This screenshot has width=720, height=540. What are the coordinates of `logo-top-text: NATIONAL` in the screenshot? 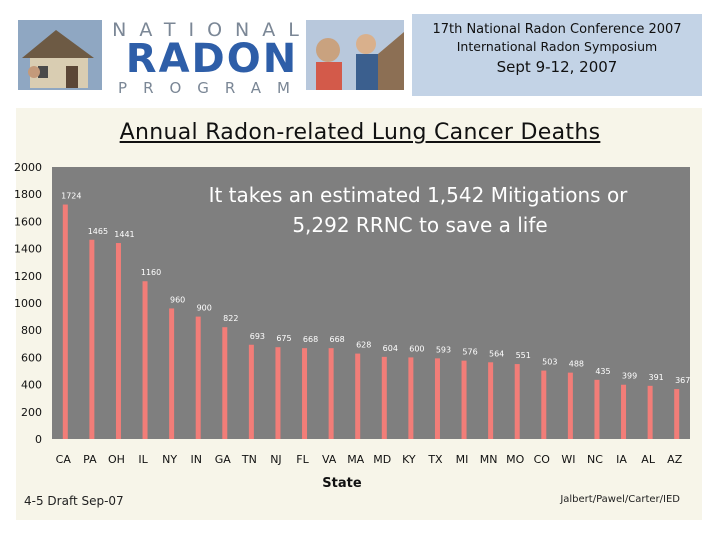 It's located at (212, 30).